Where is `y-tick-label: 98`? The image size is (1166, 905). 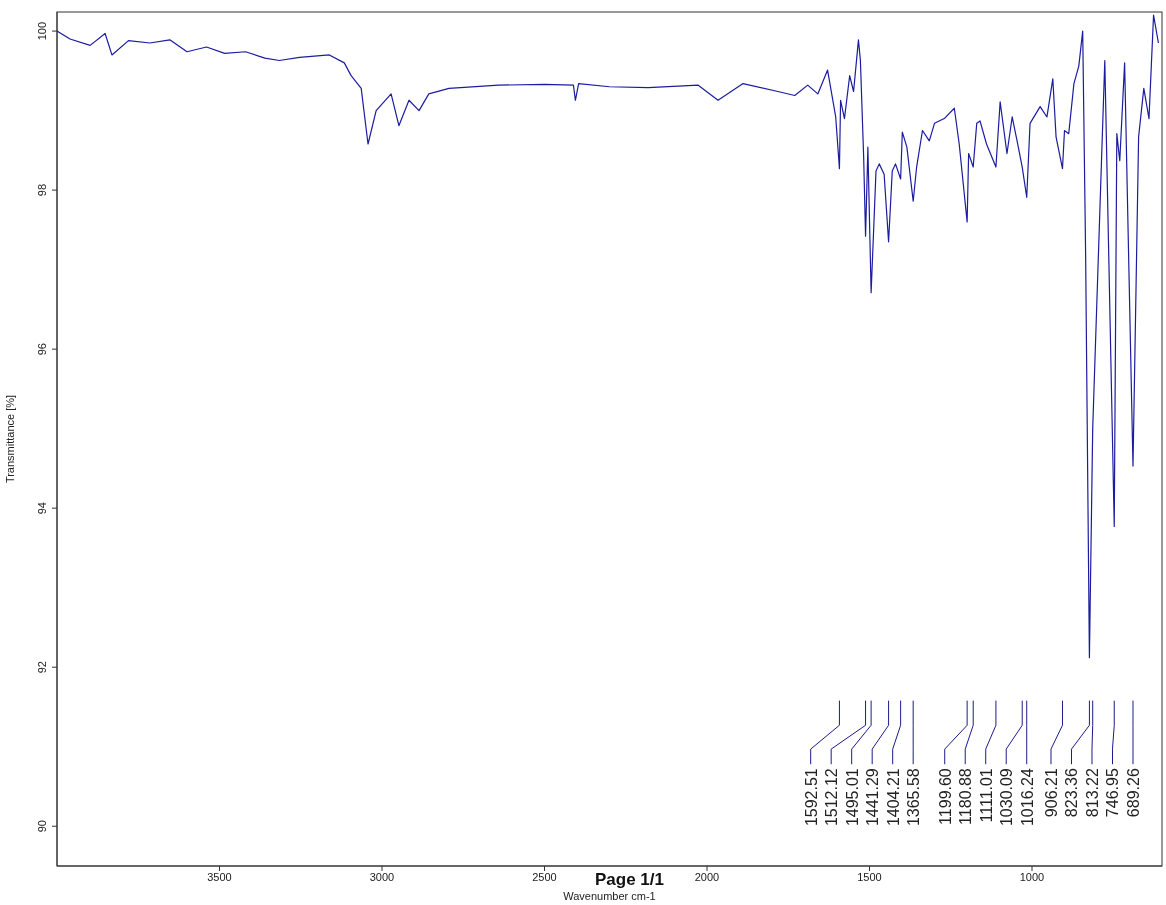 y-tick-label: 98 is located at coordinates (42, 190).